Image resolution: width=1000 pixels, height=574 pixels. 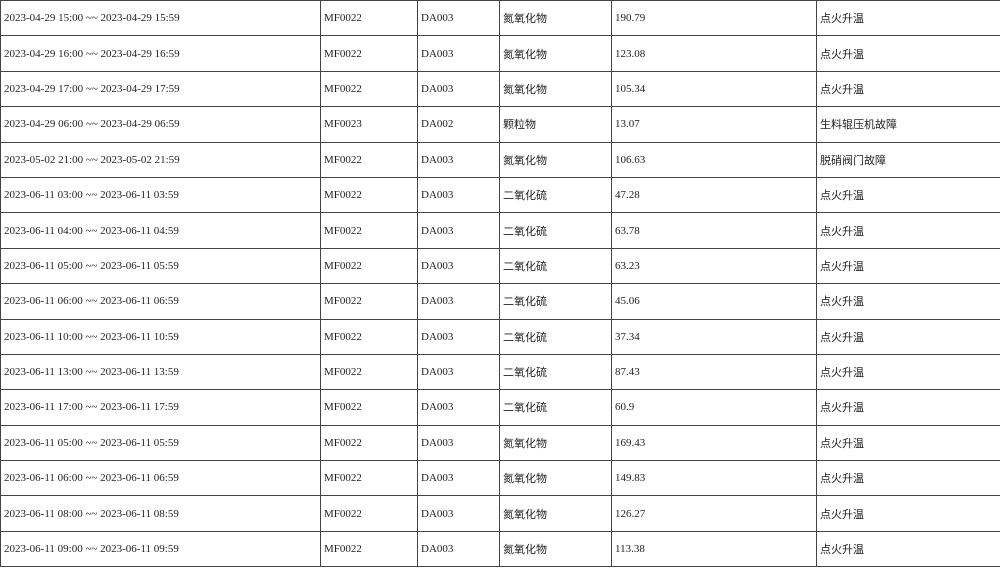 What do you see at coordinates (908, 124) in the screenshot?
I see `reason-cell: 生料辊压机故障` at bounding box center [908, 124].